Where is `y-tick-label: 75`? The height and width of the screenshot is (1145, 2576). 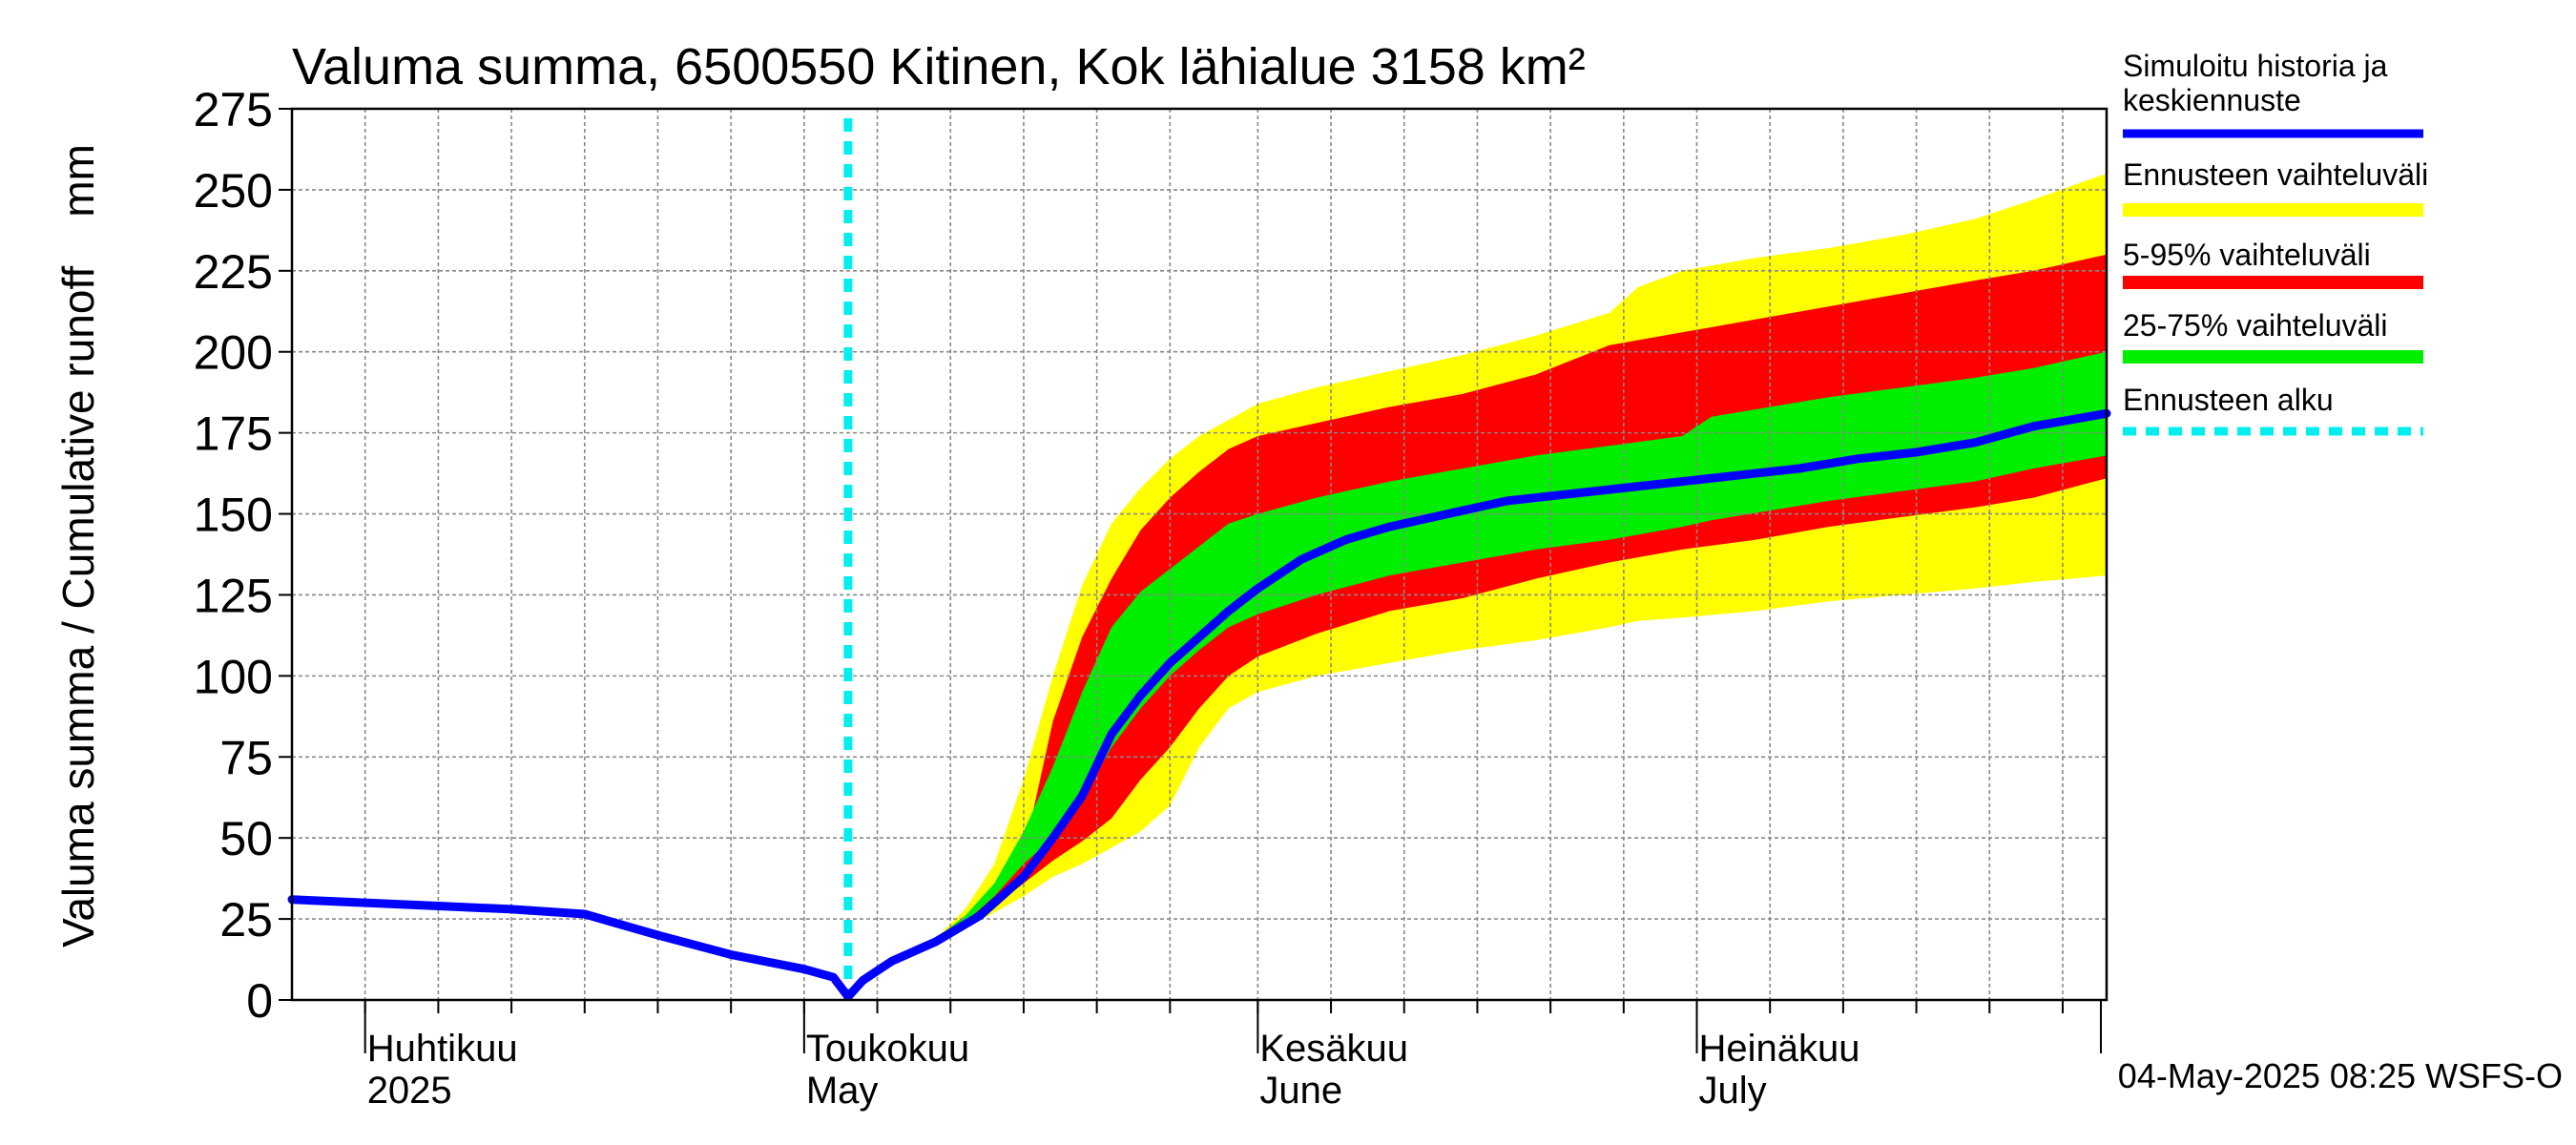
y-tick-label: 75 is located at coordinates (246, 758).